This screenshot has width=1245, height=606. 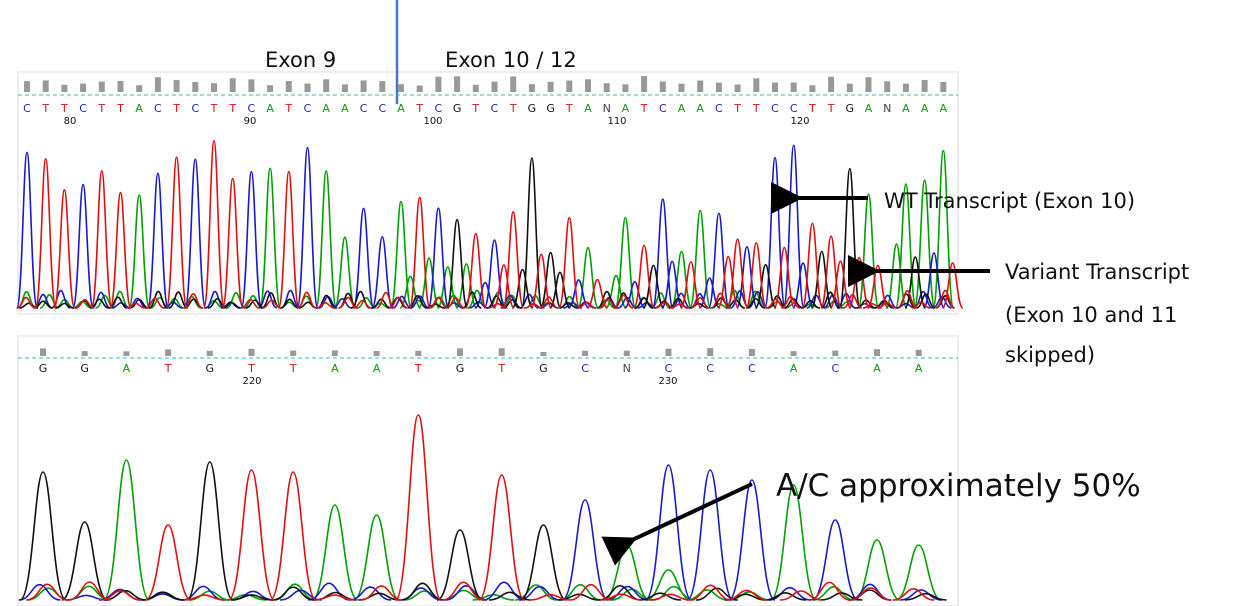 What do you see at coordinates (511, 60) in the screenshot?
I see `exon10-12-label: Exon 10 / 12` at bounding box center [511, 60].